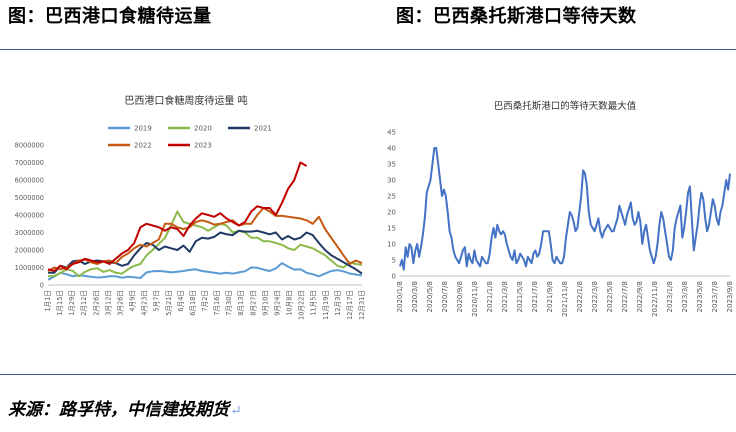 The width and height of the screenshot is (736, 432). Describe the element at coordinates (350, 305) in the screenshot. I see `x-tick-label: 12月17日` at that location.